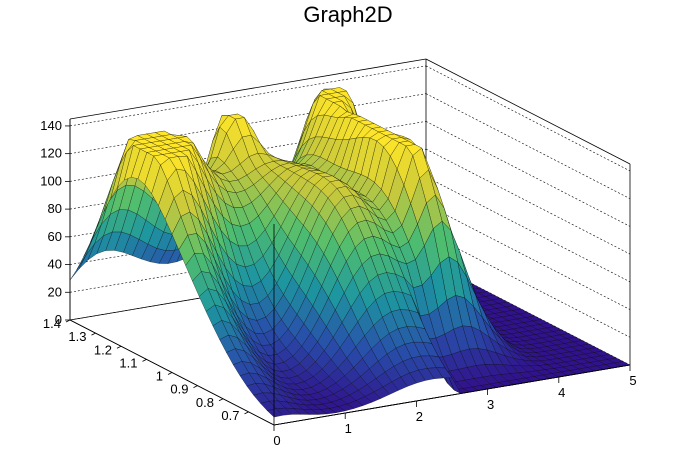  What do you see at coordinates (55, 208) in the screenshot?
I see `z-tick-label: 80` at bounding box center [55, 208].